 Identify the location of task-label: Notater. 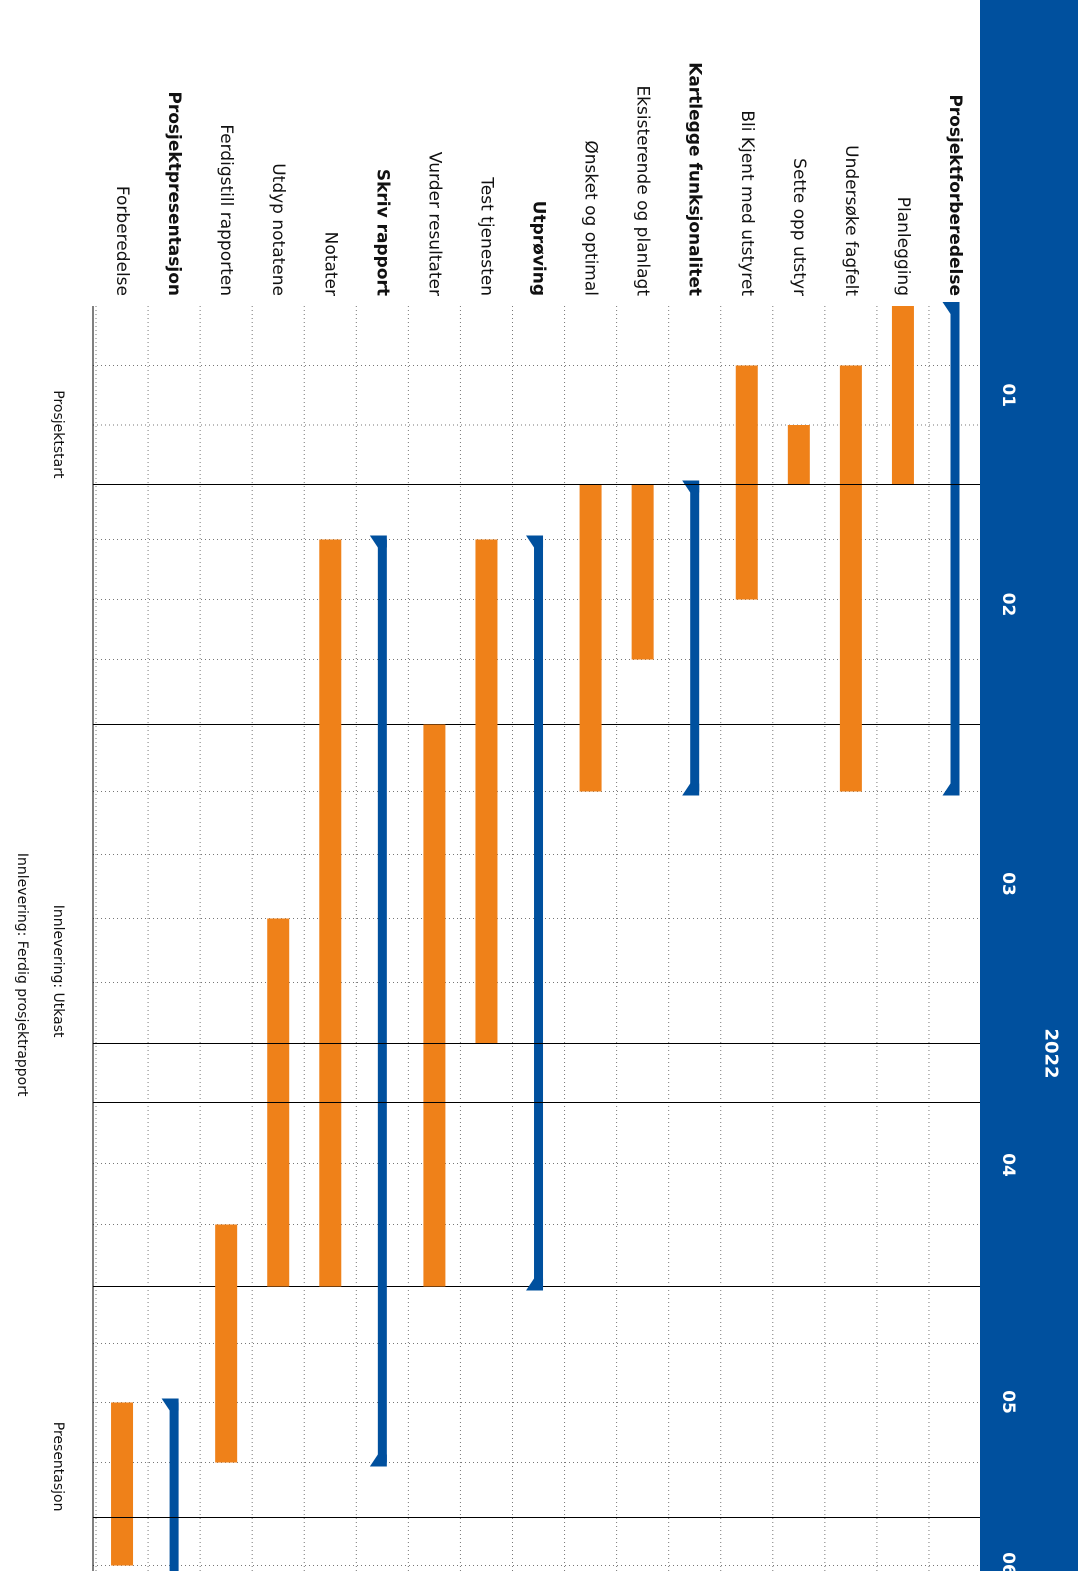
(330, 264).